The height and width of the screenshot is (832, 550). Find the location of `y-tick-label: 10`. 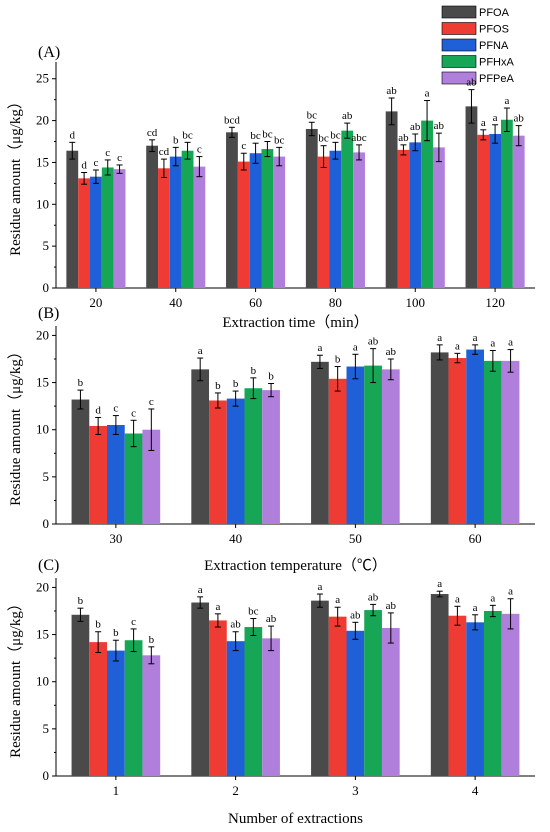

y-tick-label: 10 is located at coordinates (42, 681).